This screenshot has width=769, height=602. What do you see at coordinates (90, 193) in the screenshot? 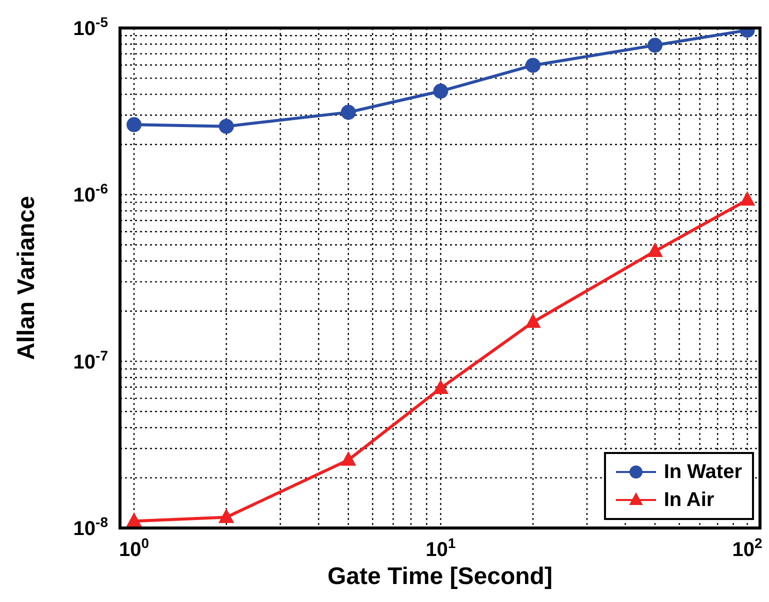
I see `y-tick-label: 10$^{-6}$` at bounding box center [90, 193].